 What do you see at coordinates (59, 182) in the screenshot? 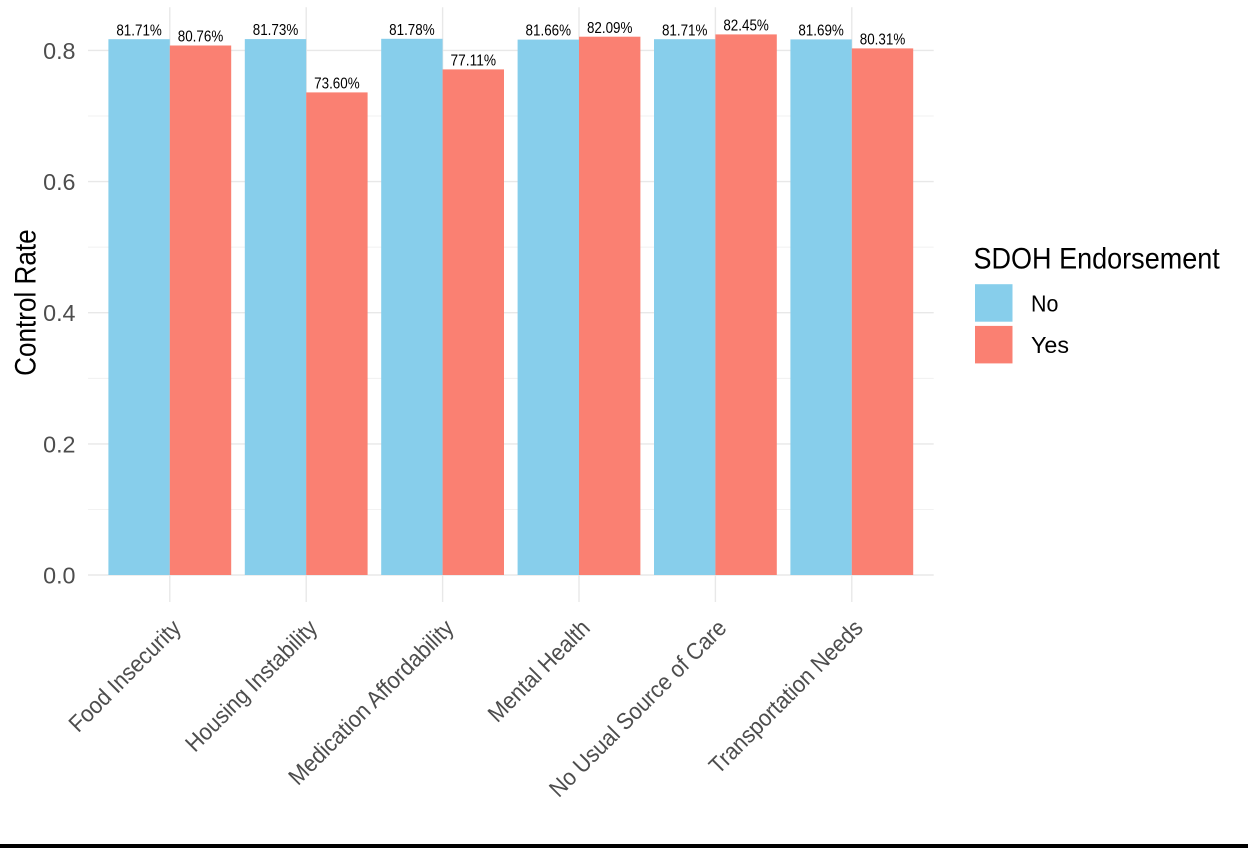
I see `svg-text: 0.6` at bounding box center [59, 182].